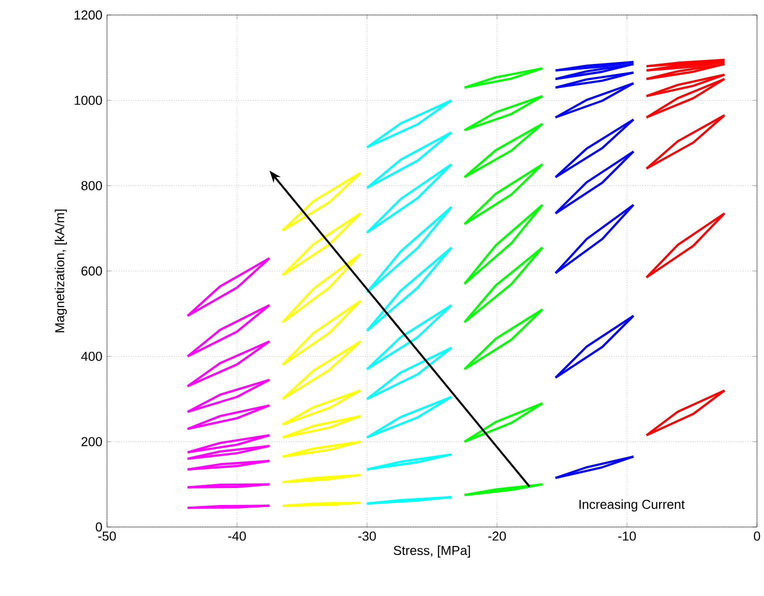 Image resolution: width=764 pixels, height=596 pixels. Describe the element at coordinates (107, 536) in the screenshot. I see `x-tick-label: -50` at that location.